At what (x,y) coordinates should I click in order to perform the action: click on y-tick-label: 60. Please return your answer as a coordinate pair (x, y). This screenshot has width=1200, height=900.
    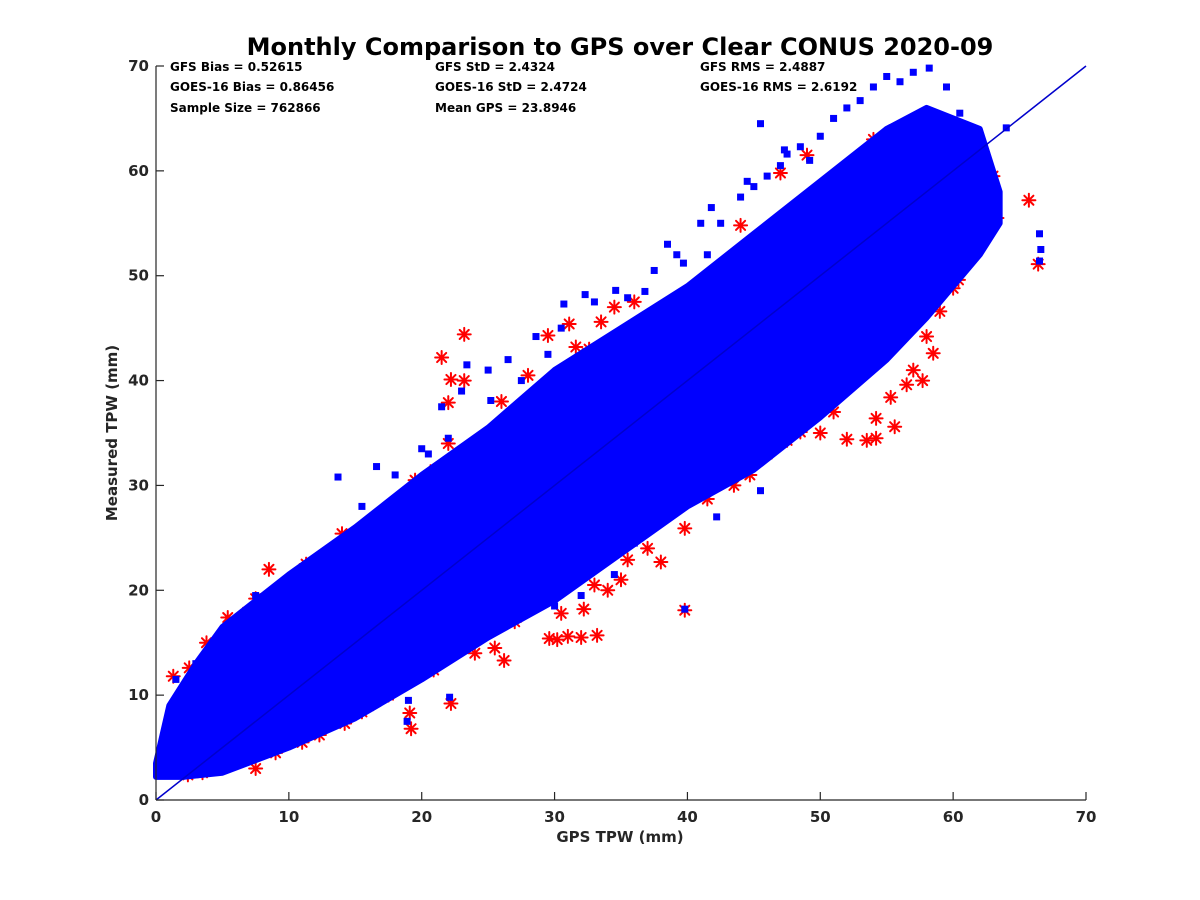
    Looking at the image, I should click on (138, 171).